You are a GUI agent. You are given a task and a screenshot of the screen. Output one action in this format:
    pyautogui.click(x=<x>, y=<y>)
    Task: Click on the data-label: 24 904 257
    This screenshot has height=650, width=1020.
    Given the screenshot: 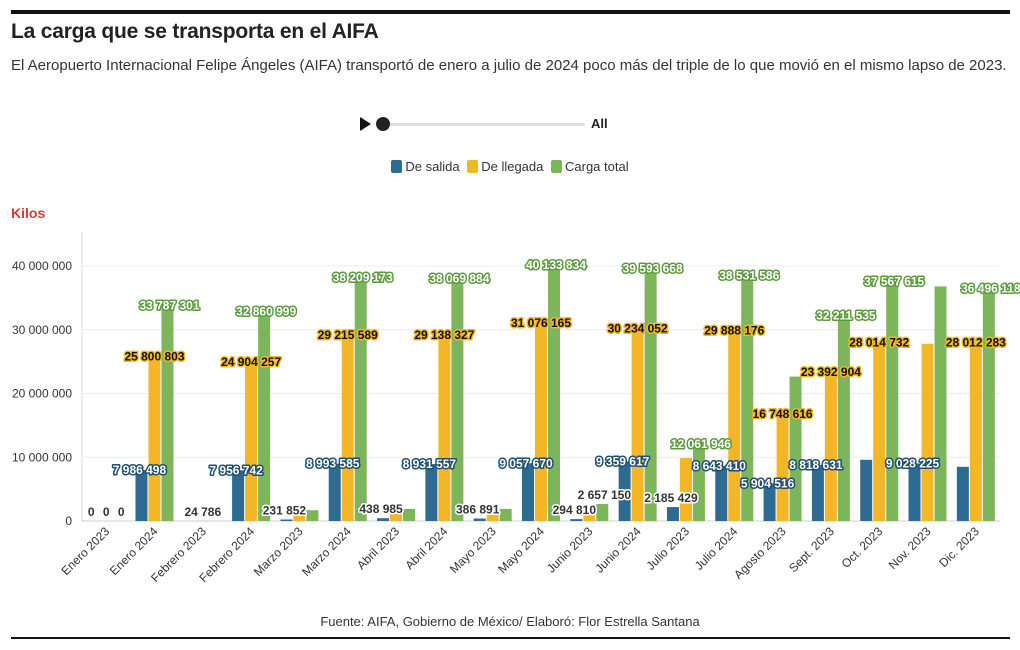 What is the action you would take?
    pyautogui.click(x=251, y=362)
    